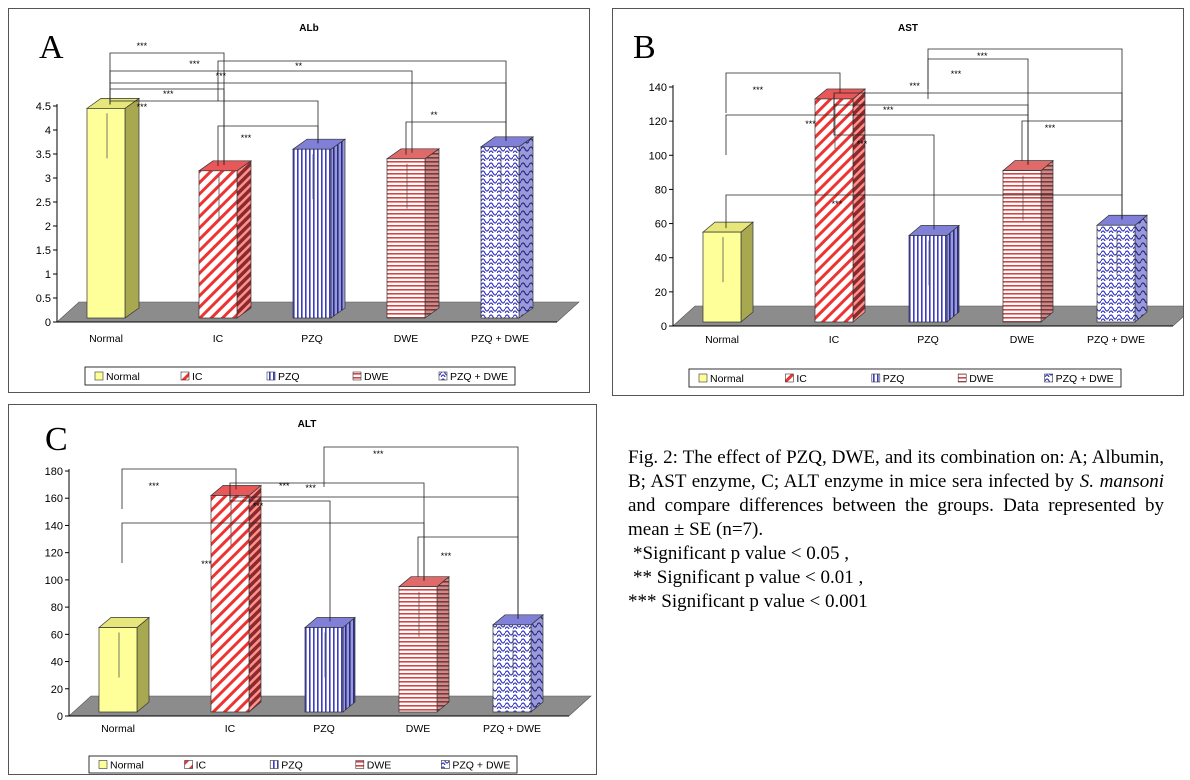 The width and height of the screenshot is (1190, 780). Describe the element at coordinates (48, 131) in the screenshot. I see `y-tick-label: 4` at that location.